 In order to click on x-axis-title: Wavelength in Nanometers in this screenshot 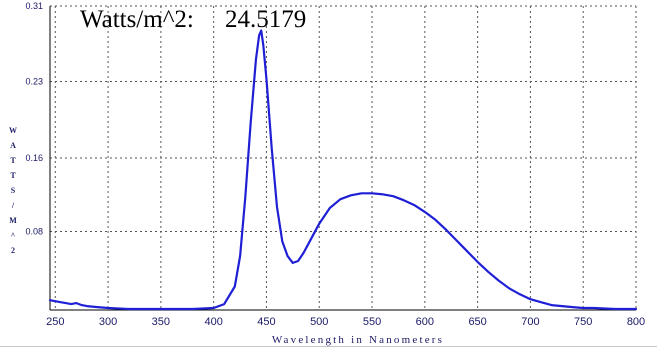, I will do `click(358, 340)`.